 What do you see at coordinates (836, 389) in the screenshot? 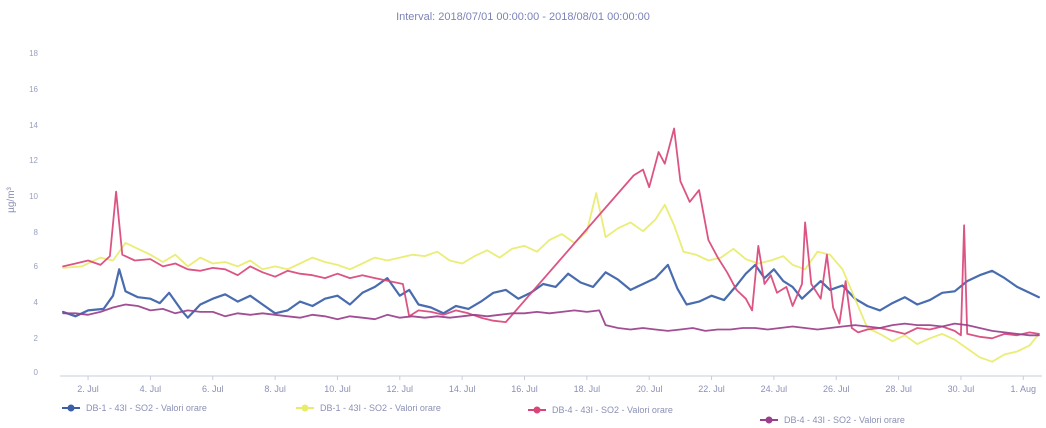
I see `x-tick-label: 26. Jul` at bounding box center [836, 389].